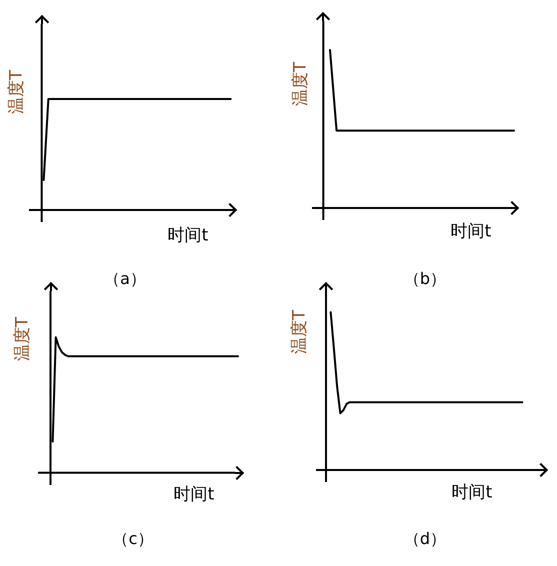 This screenshot has height=566, width=557. I want to click on text: （b）, so click(425, 278).